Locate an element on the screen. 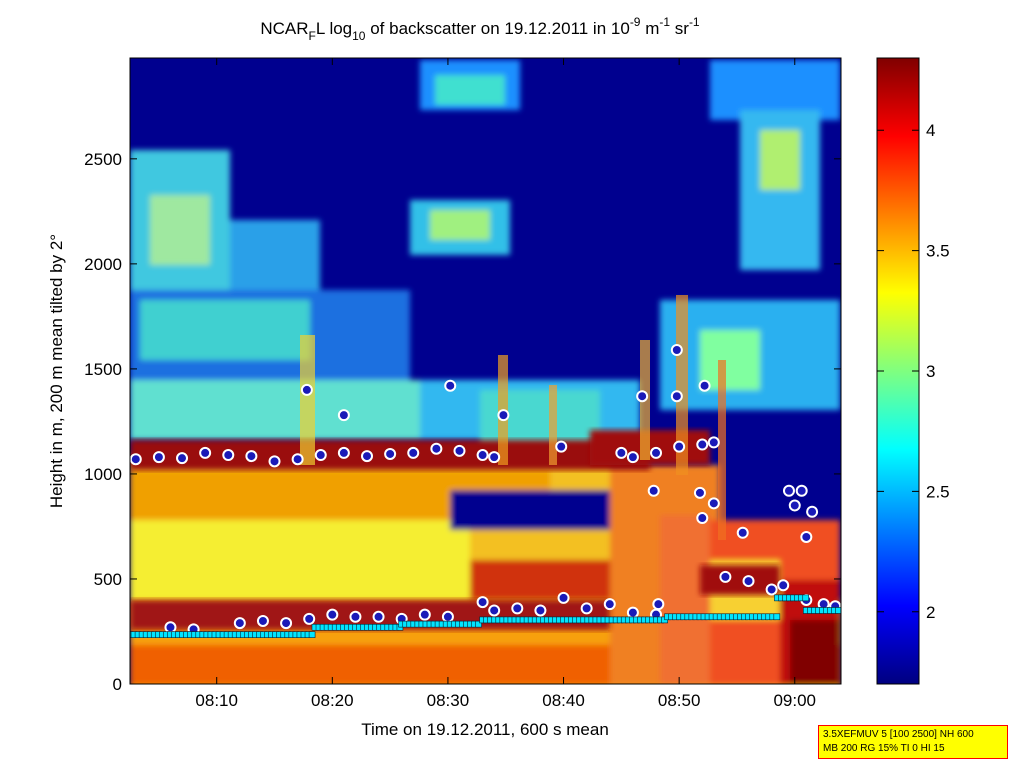 This screenshot has width=1023, height=767. colorbar-tick-label: 3 is located at coordinates (930, 371).